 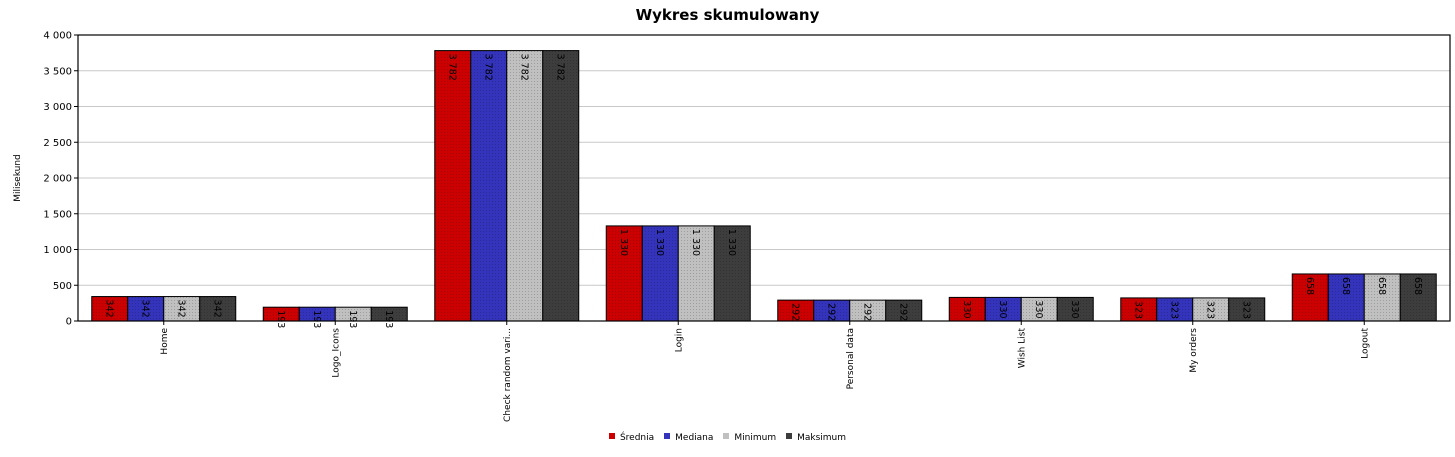 What do you see at coordinates (1022, 348) in the screenshot?
I see `category-label: Wish List` at bounding box center [1022, 348].